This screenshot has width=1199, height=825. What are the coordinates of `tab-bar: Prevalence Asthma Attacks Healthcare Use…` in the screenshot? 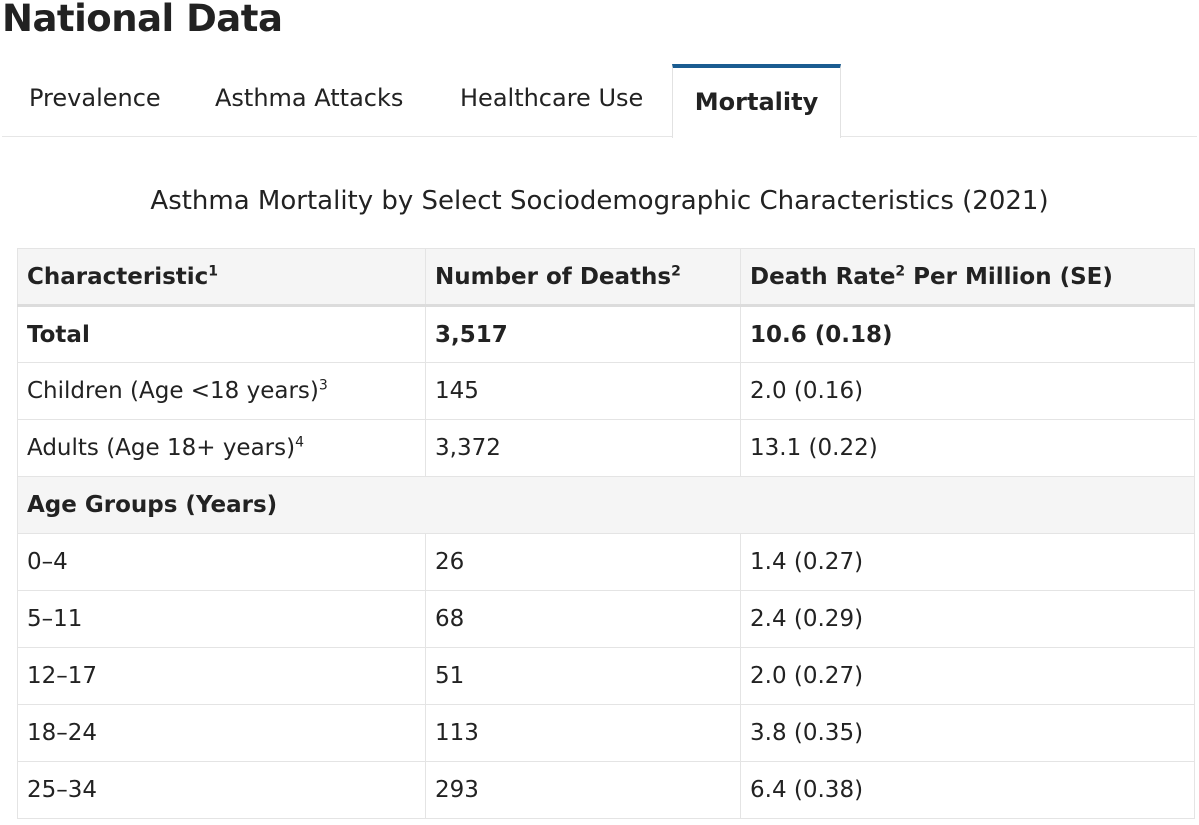 It's located at (599, 101).